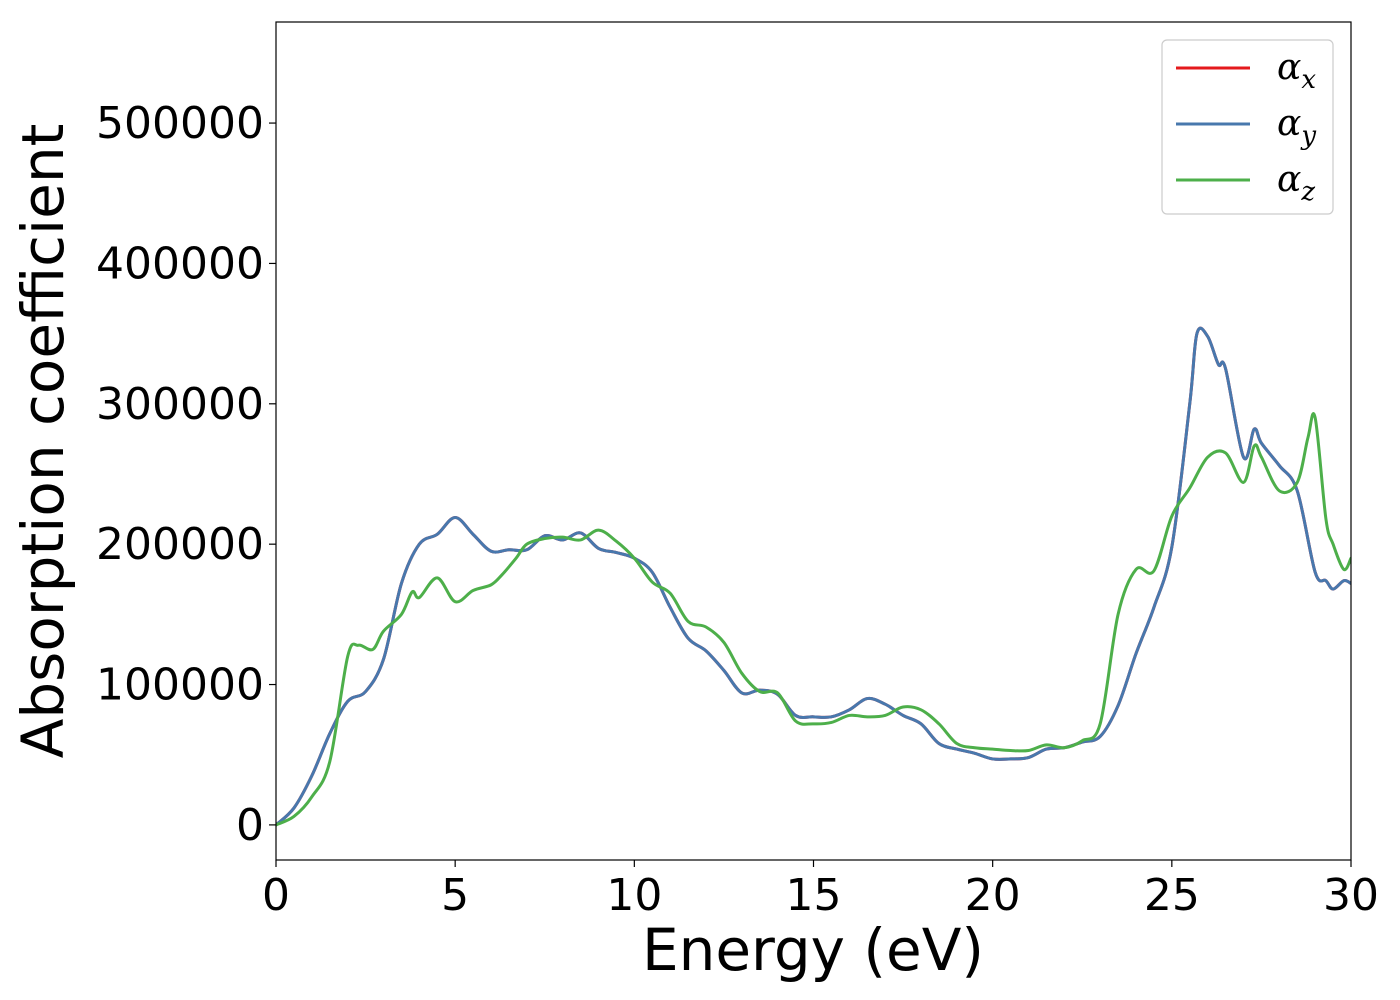 The height and width of the screenshot is (1000, 1400). Describe the element at coordinates (43, 441) in the screenshot. I see `y-axis-title: Absorption coefficient` at that location.